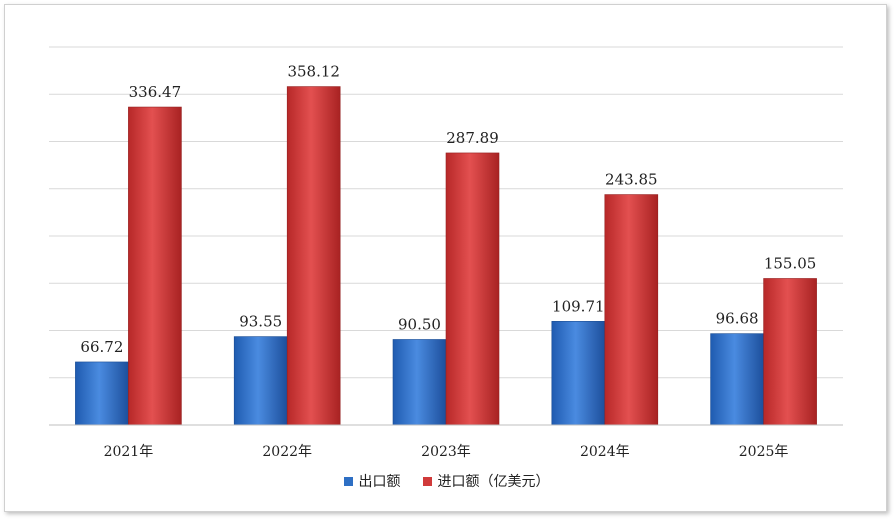 The height and width of the screenshot is (520, 895). Describe the element at coordinates (446, 452) in the screenshot. I see `x-tick-label: 2023年` at that location.